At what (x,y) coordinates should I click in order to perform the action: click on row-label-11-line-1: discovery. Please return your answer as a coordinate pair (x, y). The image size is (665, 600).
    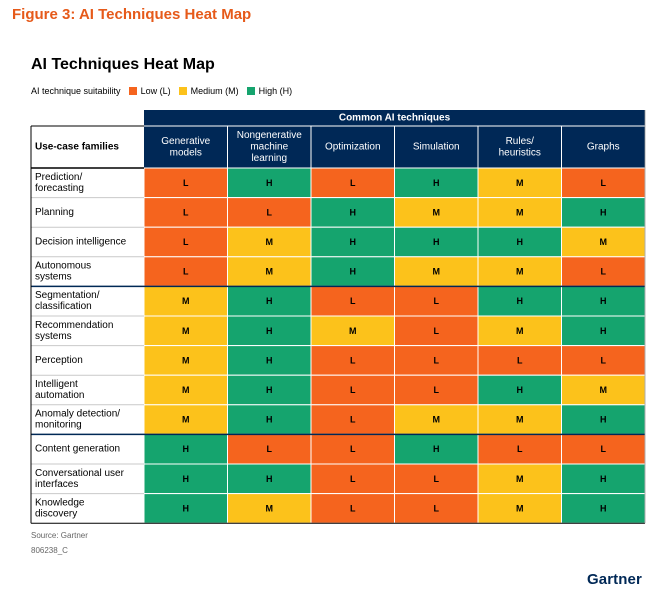
    Looking at the image, I should click on (56, 513).